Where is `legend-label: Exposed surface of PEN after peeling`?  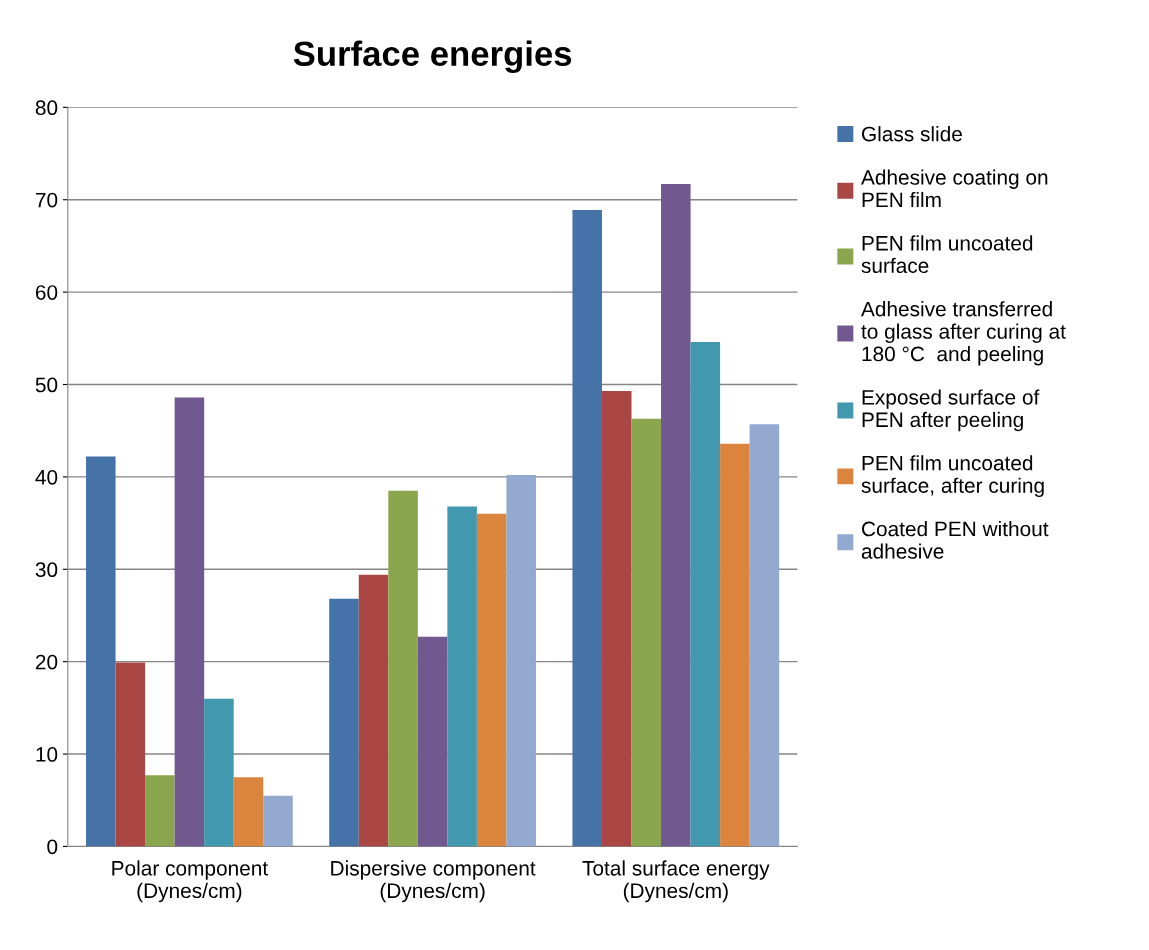
legend-label: Exposed surface of PEN after peeling is located at coordinates (951, 410).